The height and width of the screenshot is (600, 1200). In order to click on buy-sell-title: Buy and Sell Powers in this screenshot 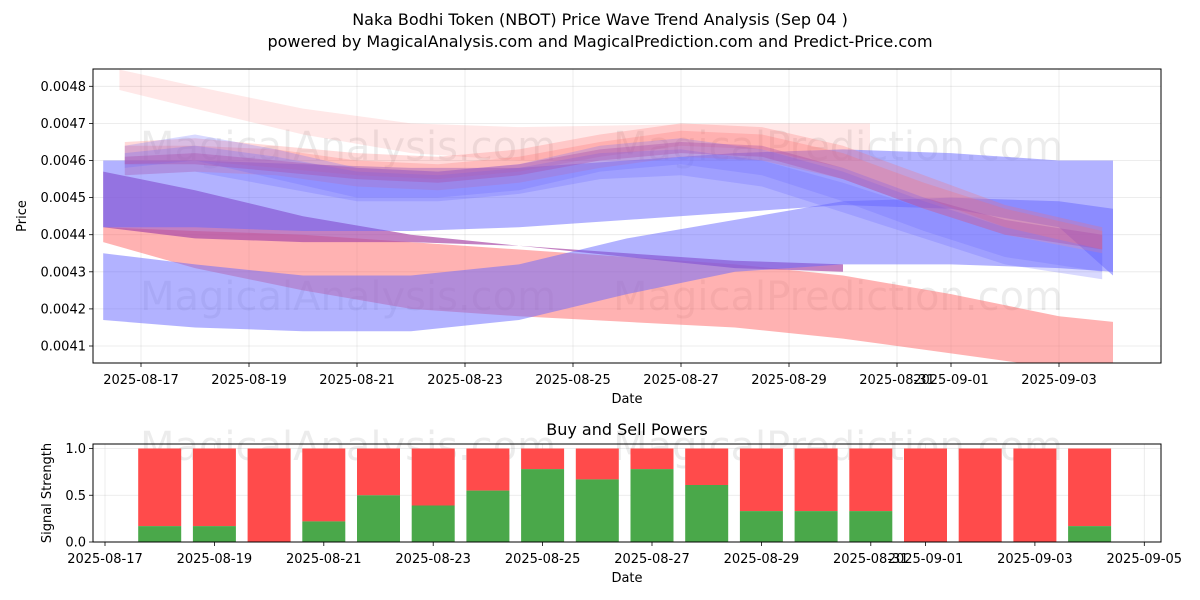, I will do `click(627, 429)`.